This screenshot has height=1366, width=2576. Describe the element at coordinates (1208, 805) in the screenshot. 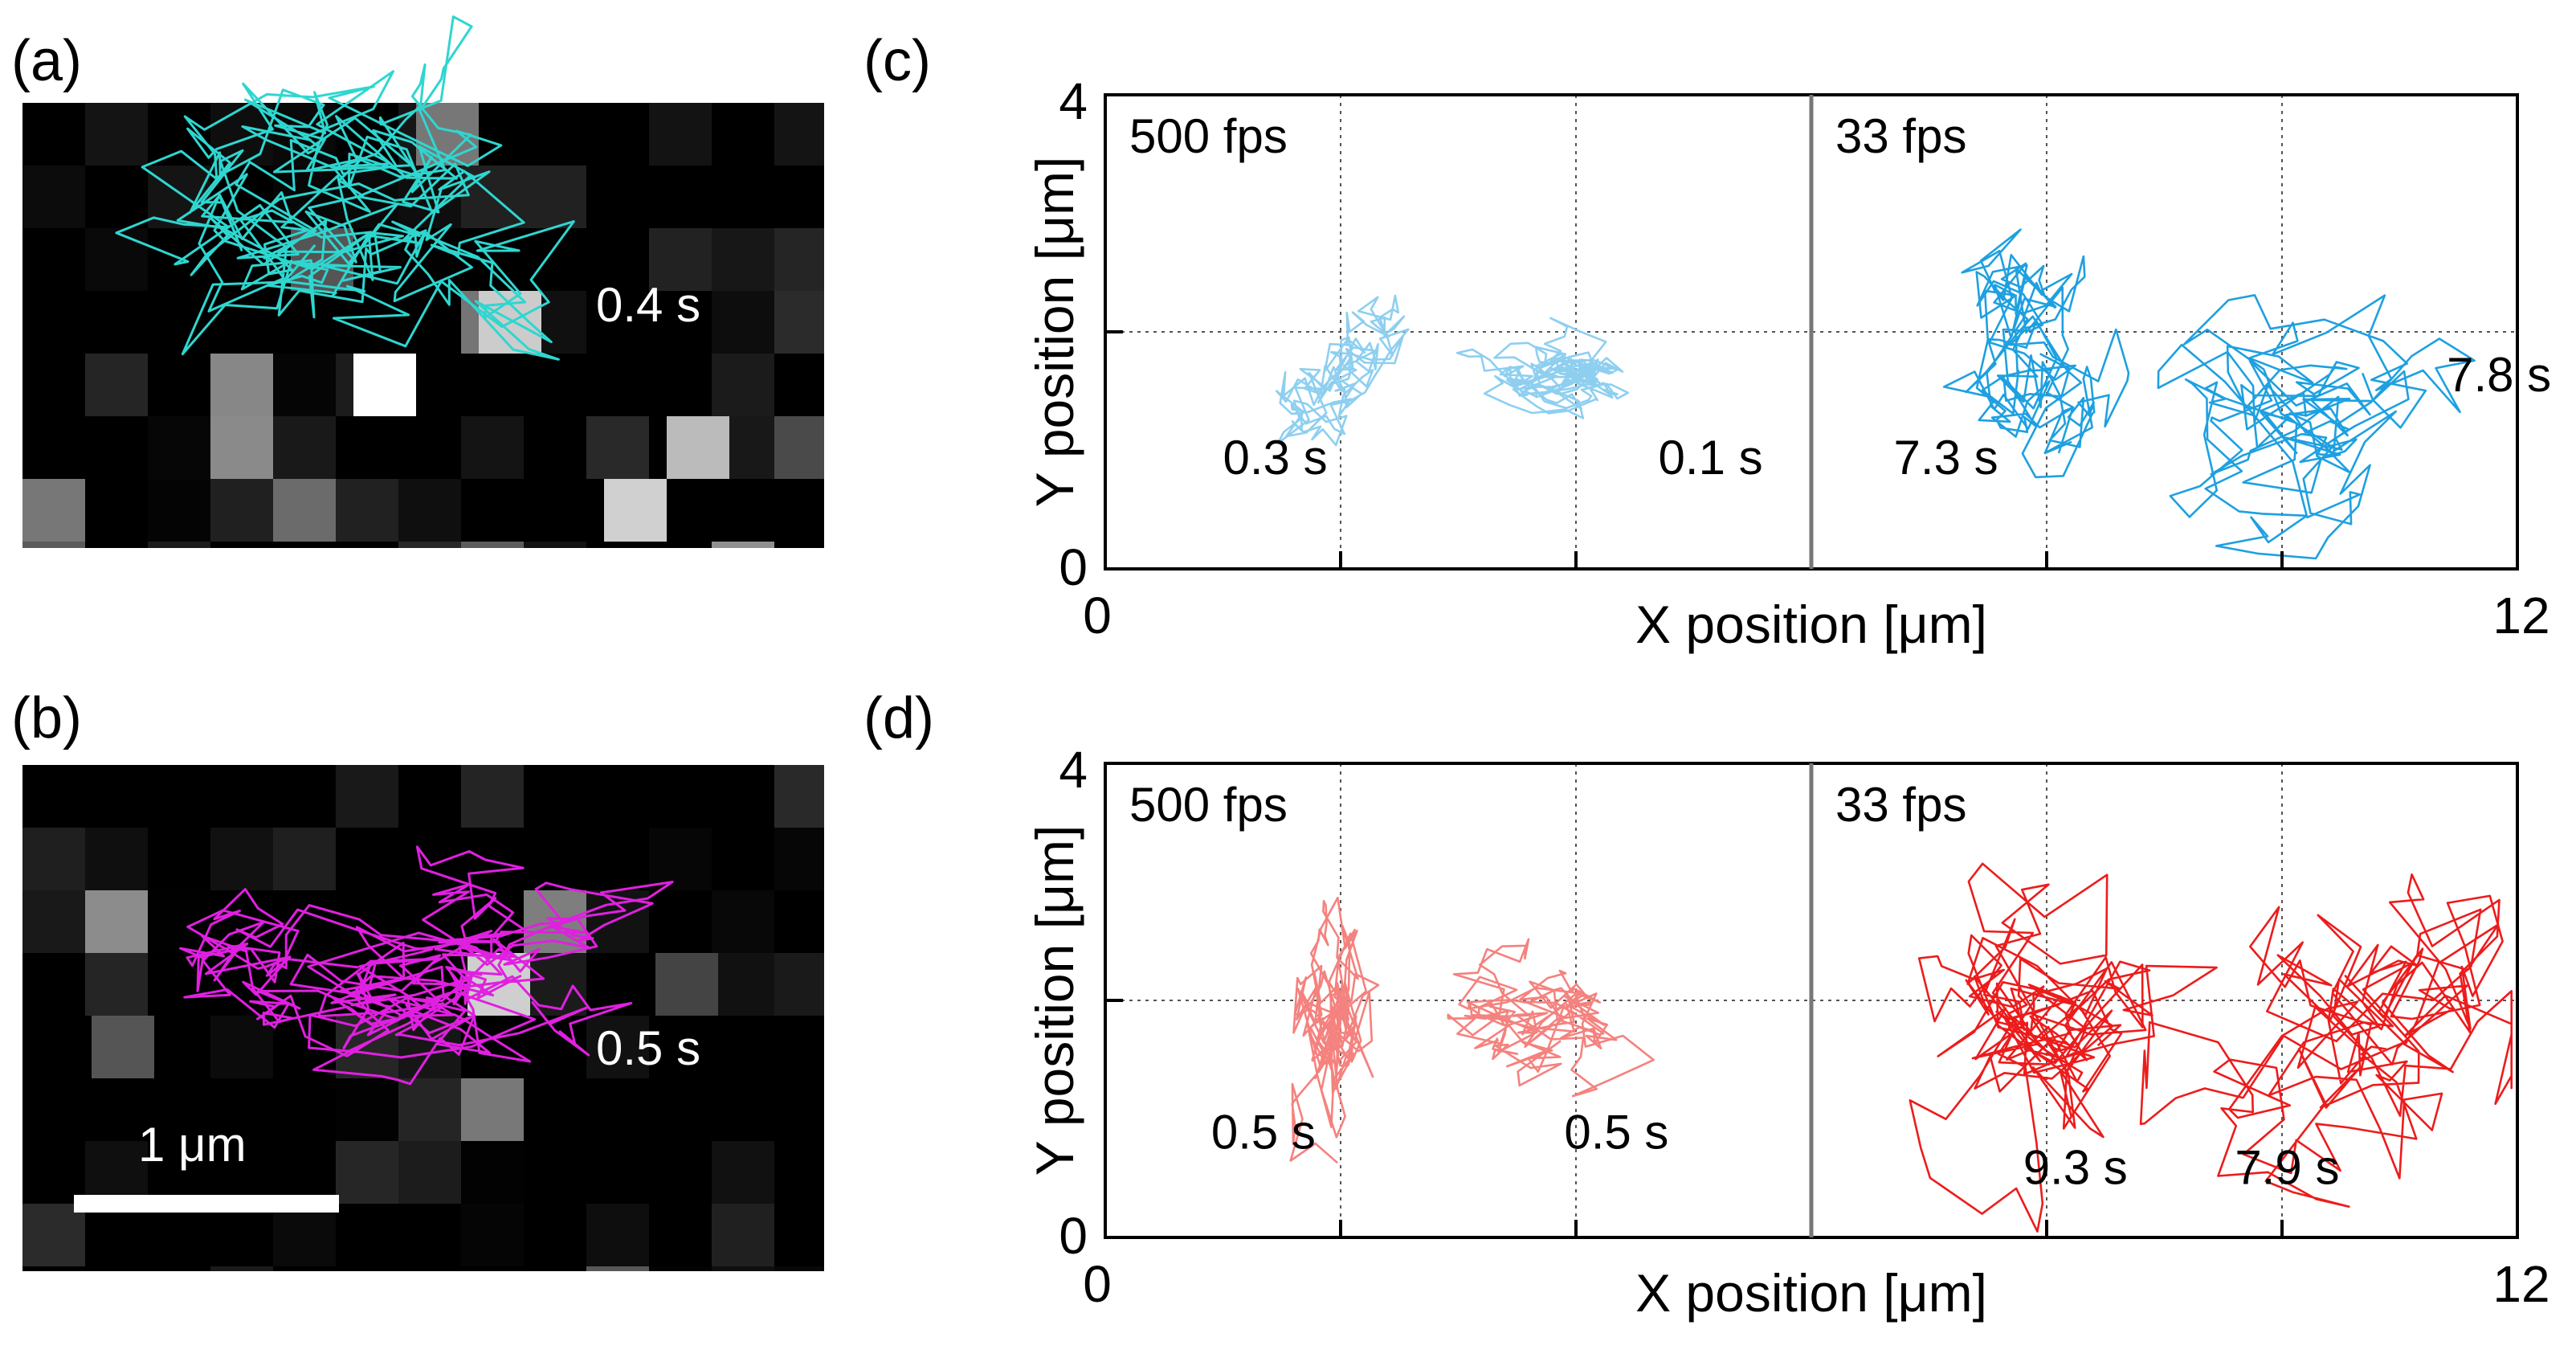

I see `region-label: 500 fps` at that location.